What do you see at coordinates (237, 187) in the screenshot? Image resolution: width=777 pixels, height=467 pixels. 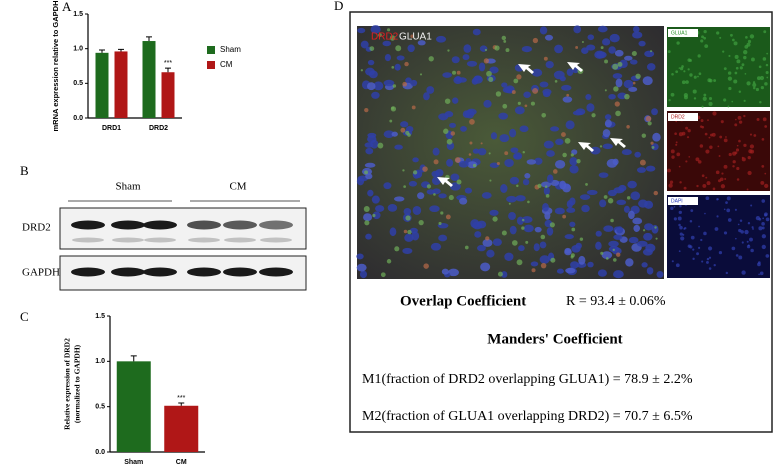 I see `blot-group: CM` at bounding box center [237, 187].